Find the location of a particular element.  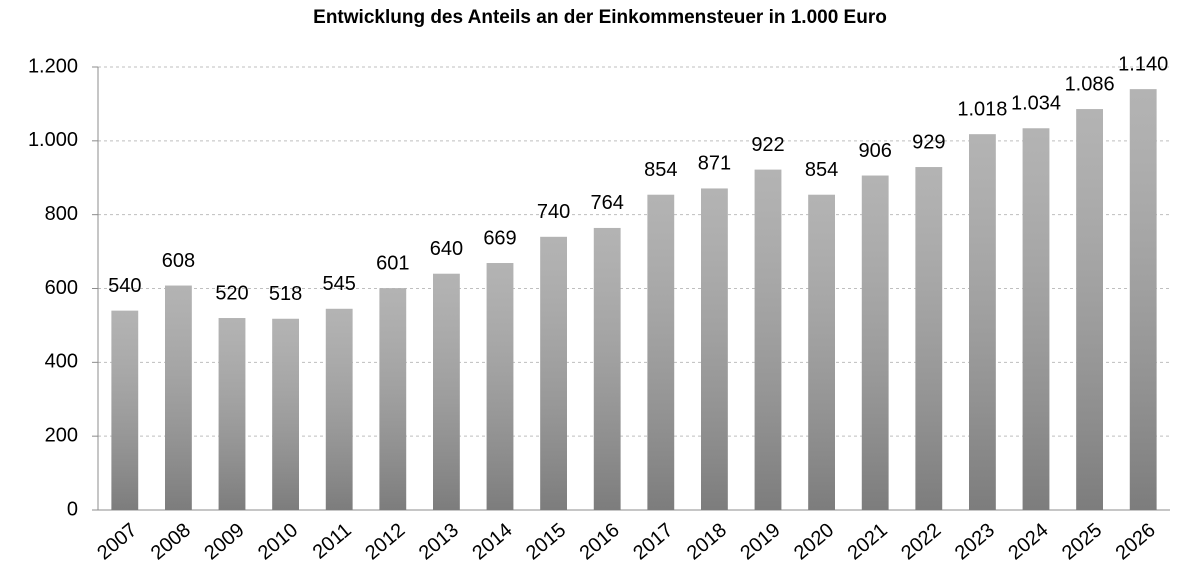

y-tick-label: 800 is located at coordinates (61, 214).